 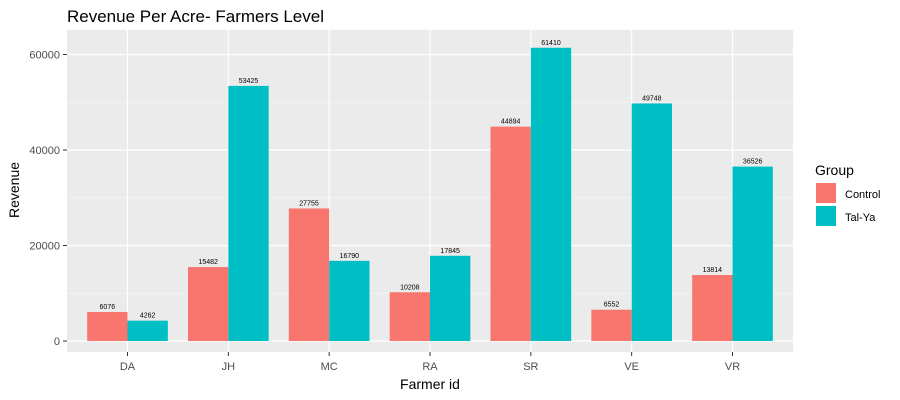 What do you see at coordinates (128, 367) in the screenshot?
I see `x-tick-label: DA` at bounding box center [128, 367].